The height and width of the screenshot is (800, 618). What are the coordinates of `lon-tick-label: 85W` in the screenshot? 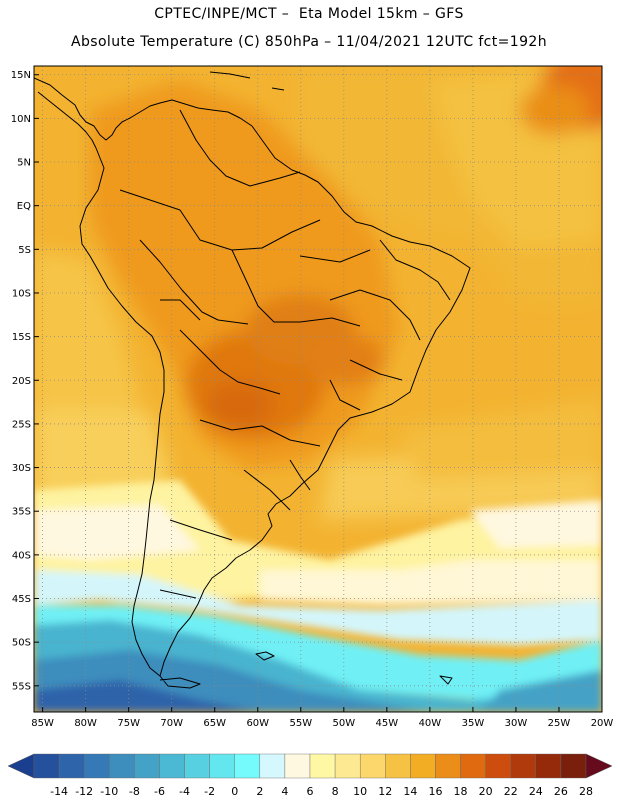 It's located at (42, 723).